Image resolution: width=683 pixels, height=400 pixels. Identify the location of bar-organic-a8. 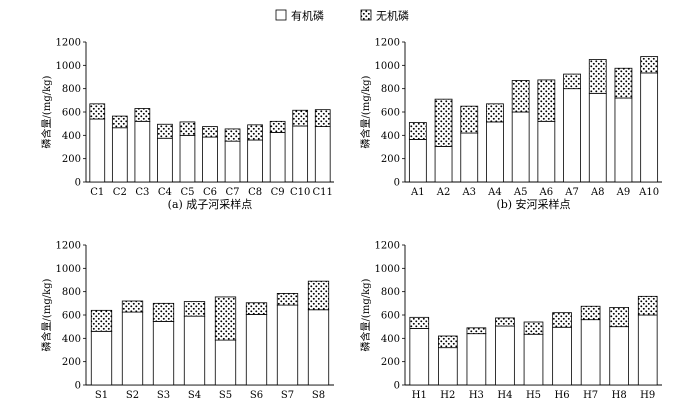
(597, 137).